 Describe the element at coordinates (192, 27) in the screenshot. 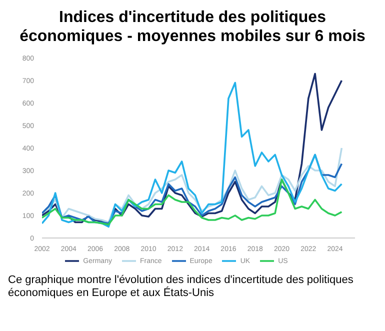

I see `chart-title: Indices d'incertitude des politiques économiques - moyennes mobiles sur 6 mois` at that location.